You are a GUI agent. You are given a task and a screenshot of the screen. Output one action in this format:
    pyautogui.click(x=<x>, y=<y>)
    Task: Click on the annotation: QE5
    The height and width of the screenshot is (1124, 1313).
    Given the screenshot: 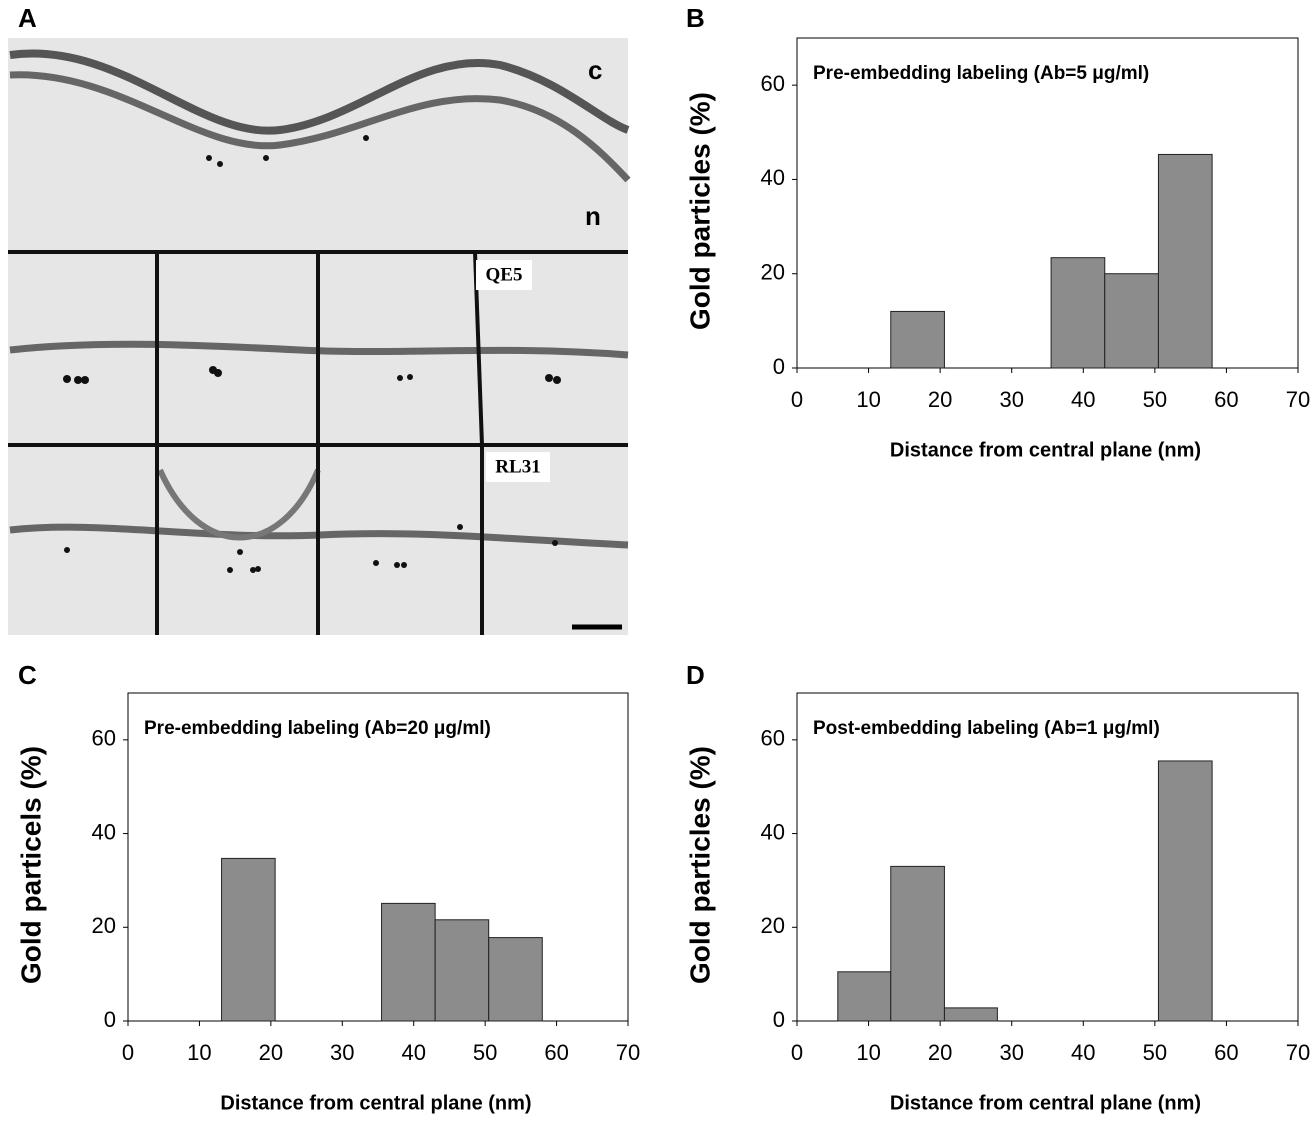 What is the action you would take?
    pyautogui.click(x=504, y=274)
    